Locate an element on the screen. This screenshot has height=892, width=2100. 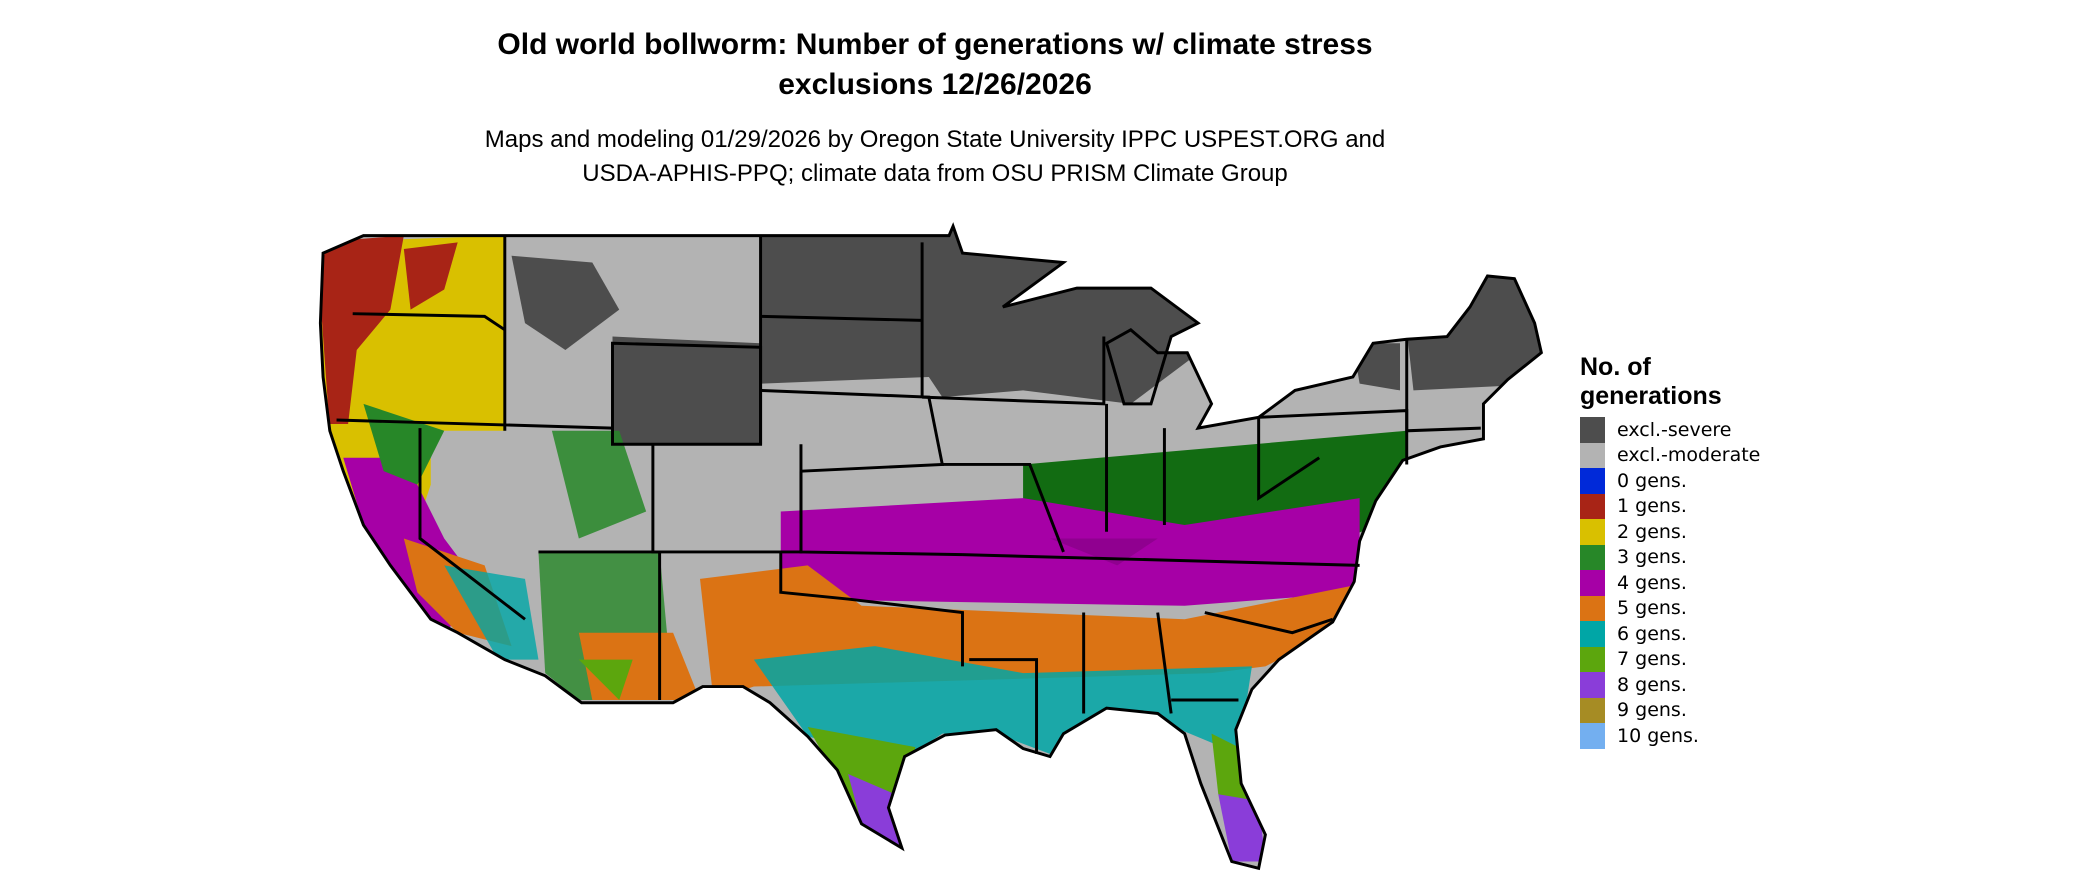
legend-item: 0 gens. is located at coordinates (1670, 481).